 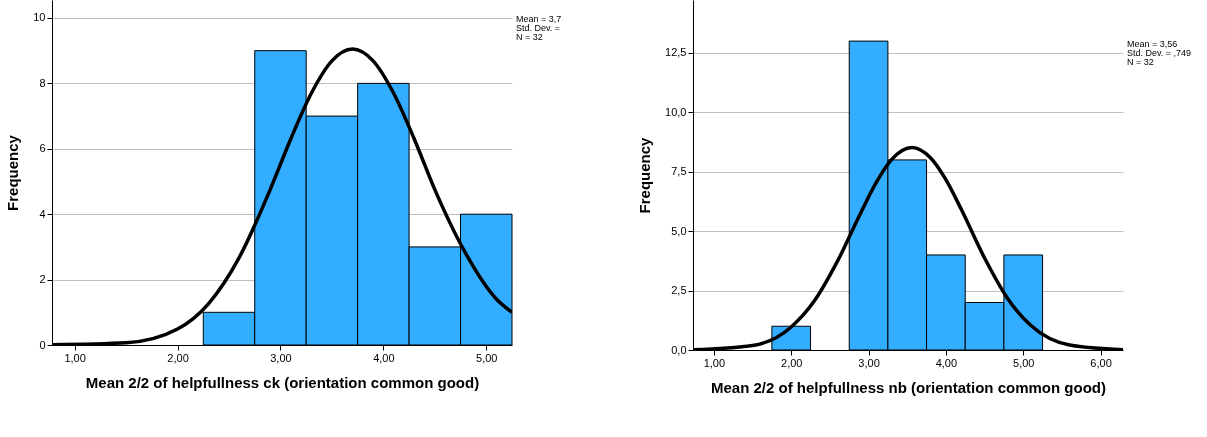 I want to click on y-tick-label: 10, so click(x=39, y=17).